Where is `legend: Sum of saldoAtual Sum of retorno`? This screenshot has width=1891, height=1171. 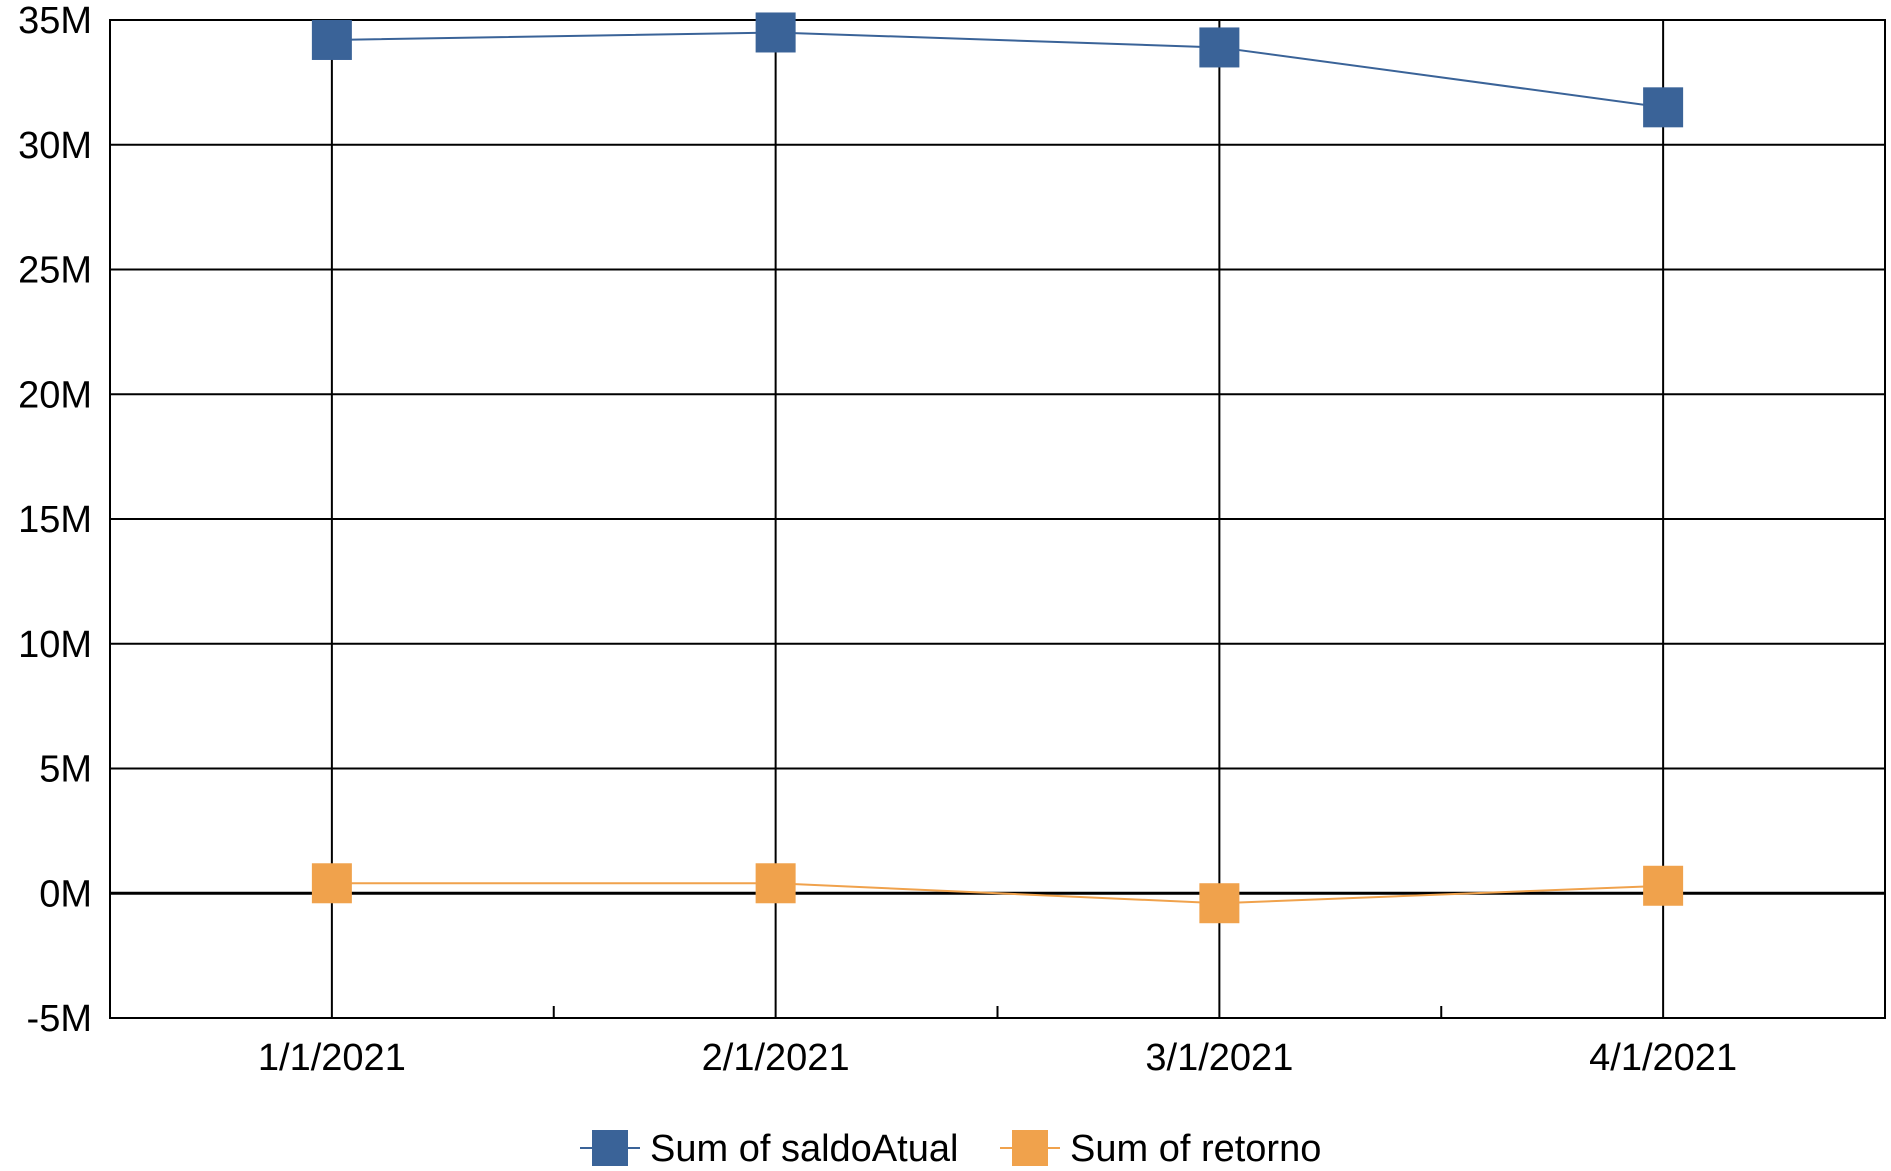 legend: Sum of saldoAtual Sum of retorno is located at coordinates (950, 1149).